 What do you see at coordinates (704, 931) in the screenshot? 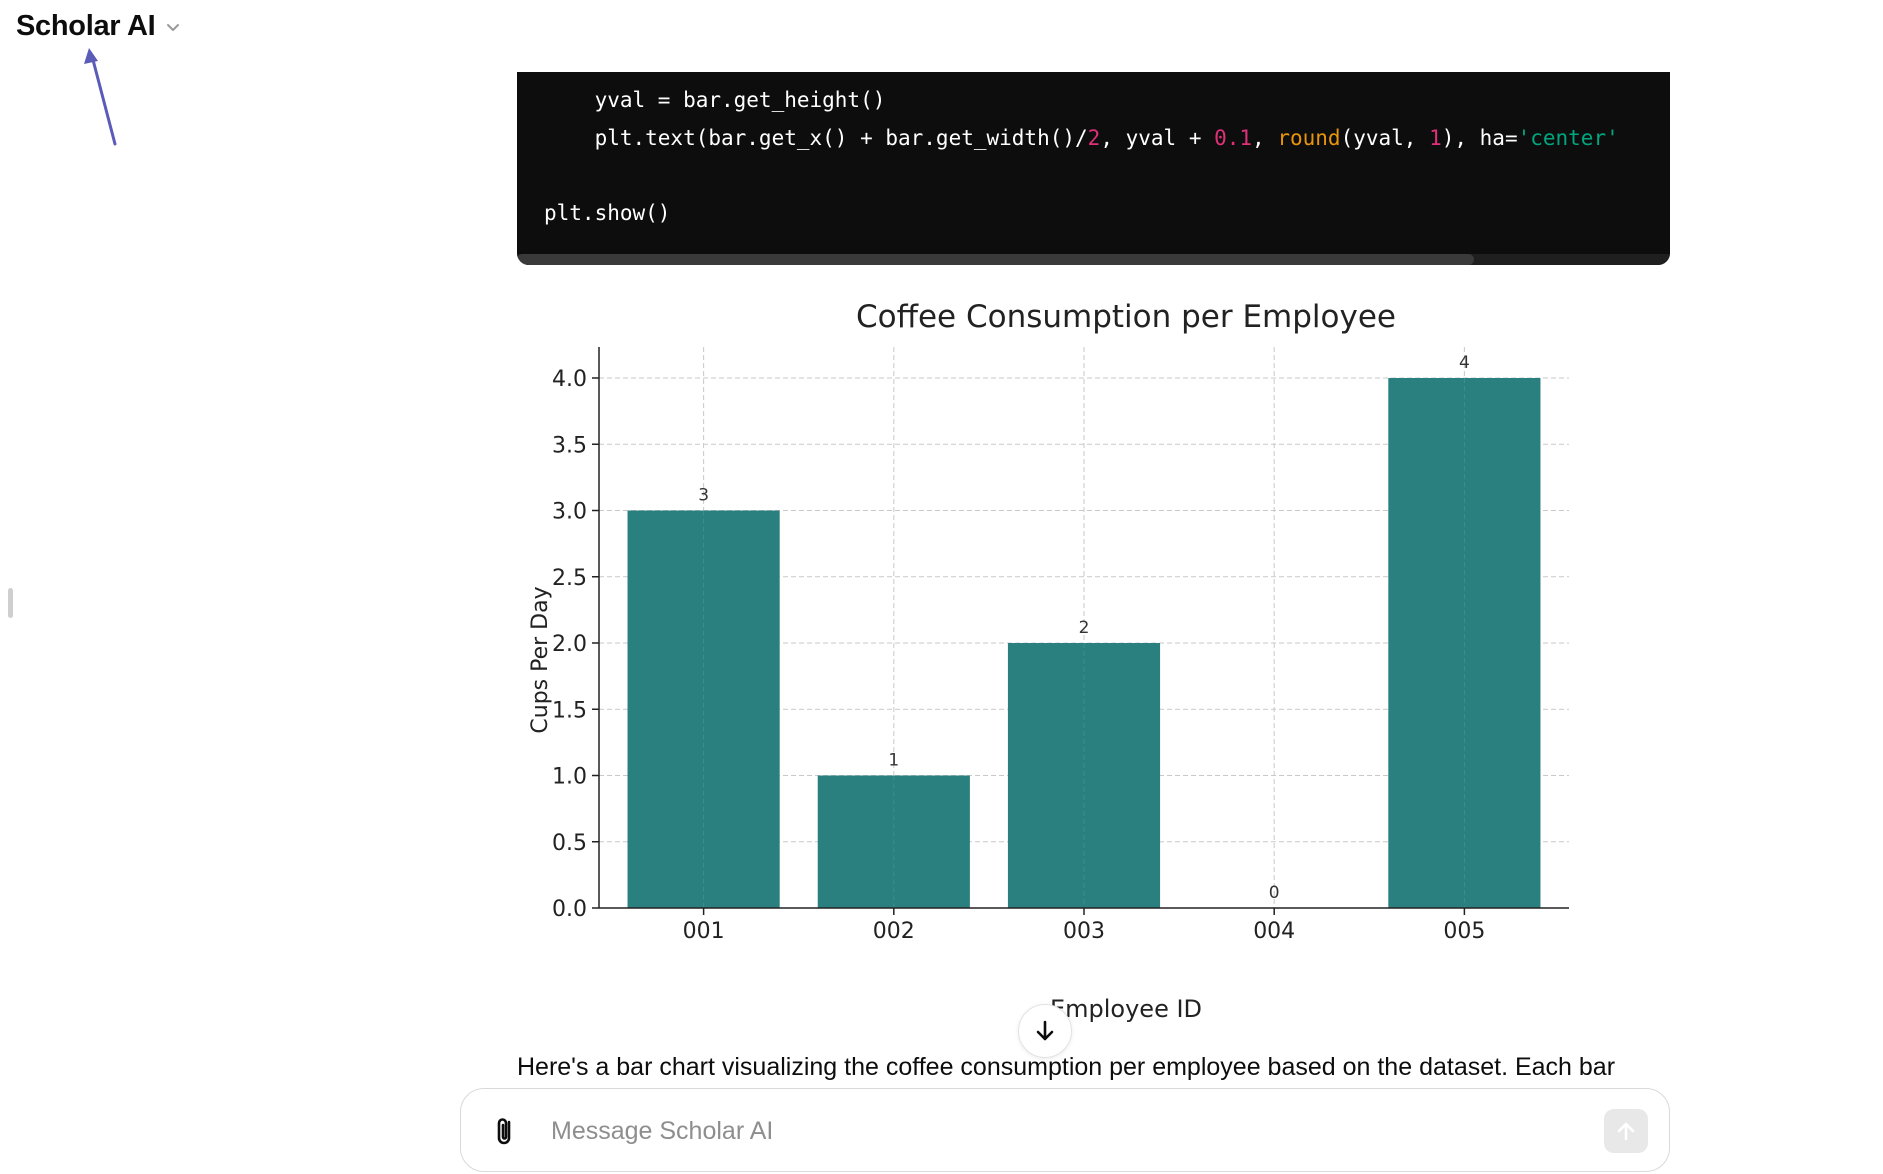
I see `x-tick-label: 001` at bounding box center [704, 931].